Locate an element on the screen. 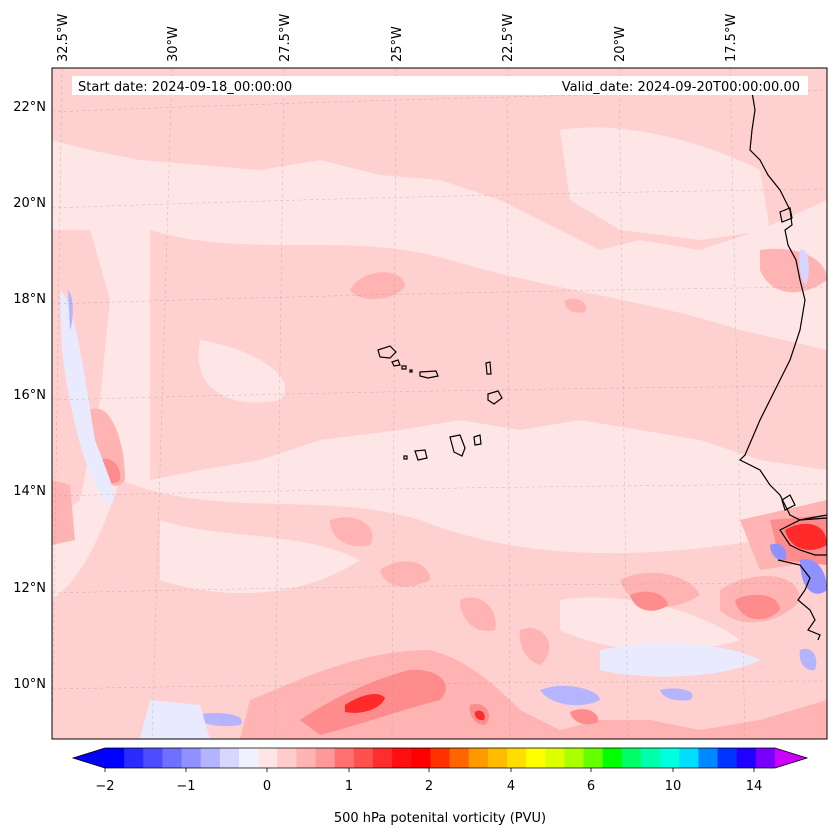 The width and height of the screenshot is (837, 836). lat-label: 10°N is located at coordinates (29, 684).